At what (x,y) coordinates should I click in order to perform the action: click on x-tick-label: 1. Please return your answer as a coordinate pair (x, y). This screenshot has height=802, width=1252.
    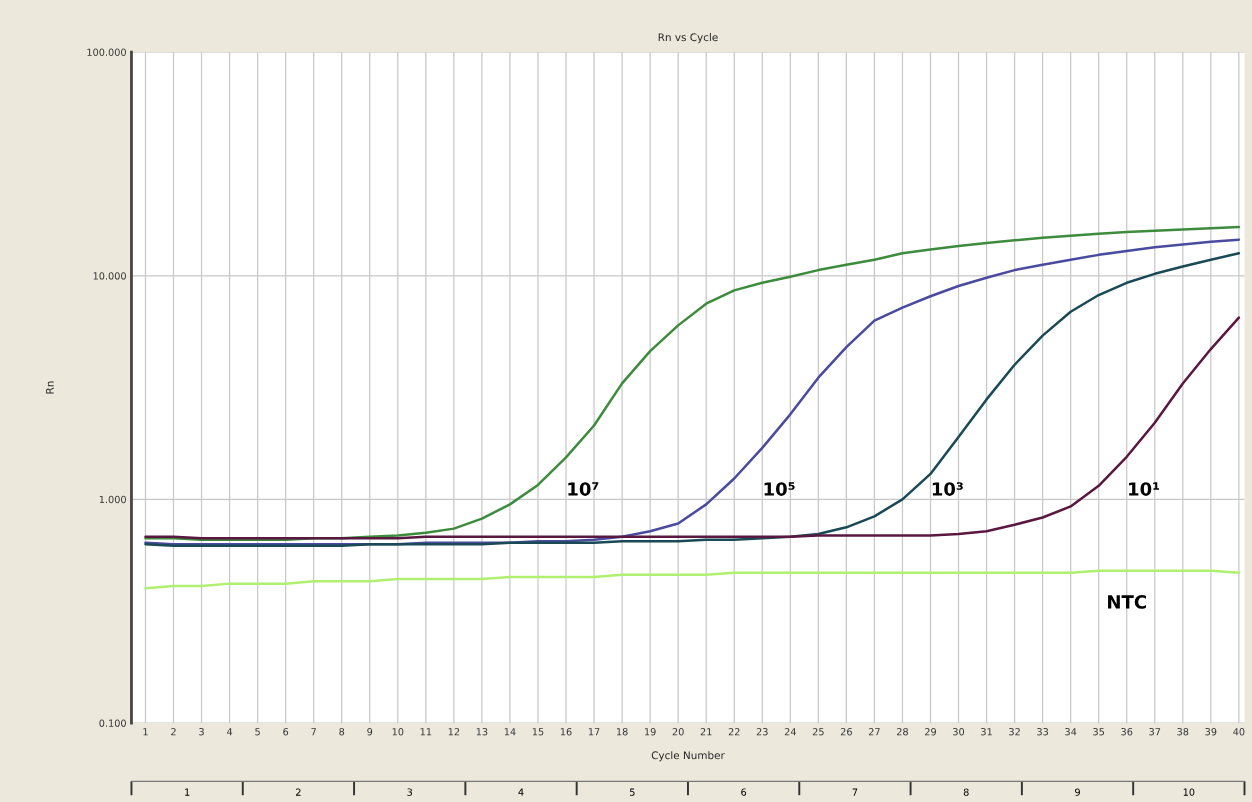
    Looking at the image, I should click on (145, 732).